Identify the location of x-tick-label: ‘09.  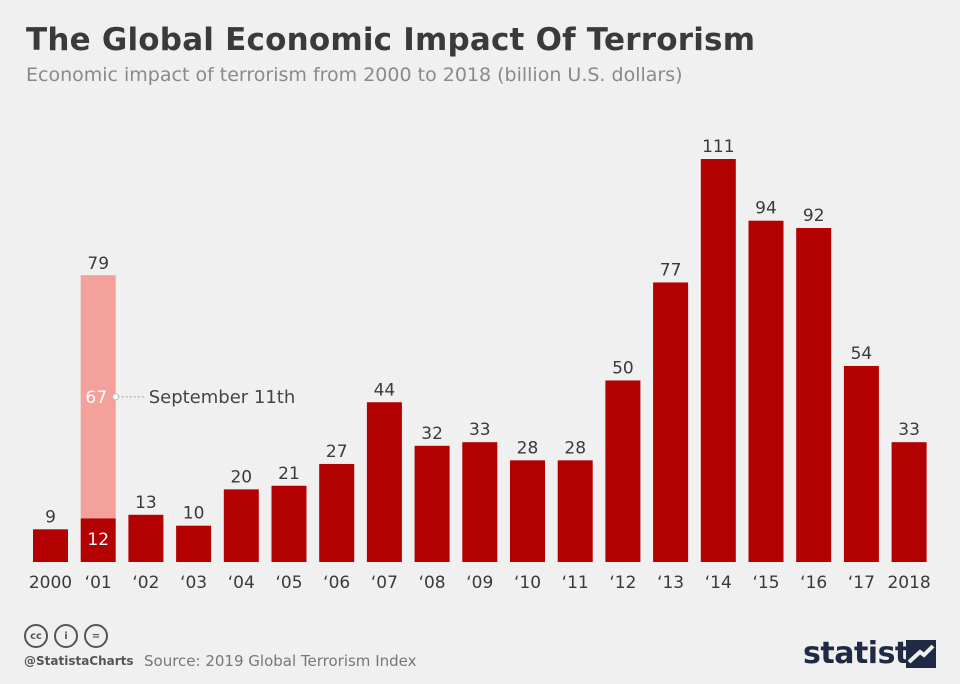
(479, 583).